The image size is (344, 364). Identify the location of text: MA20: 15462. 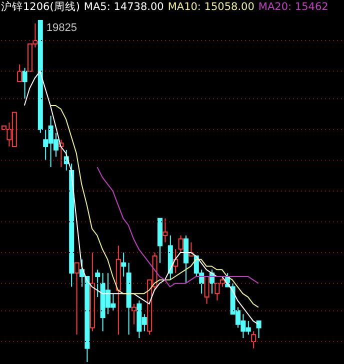
(293, 7).